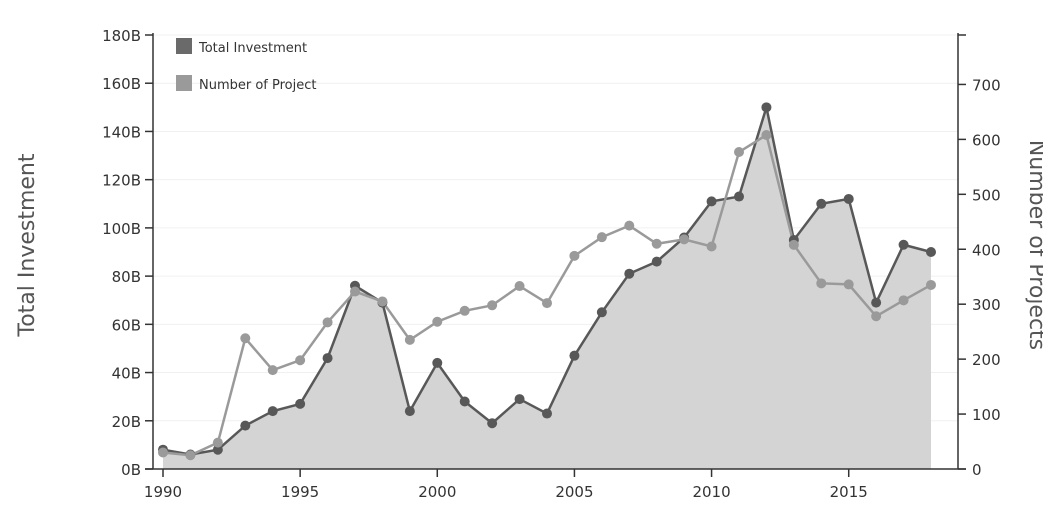  I want to click on y-left-tick-label: 160B, so click(121, 84).